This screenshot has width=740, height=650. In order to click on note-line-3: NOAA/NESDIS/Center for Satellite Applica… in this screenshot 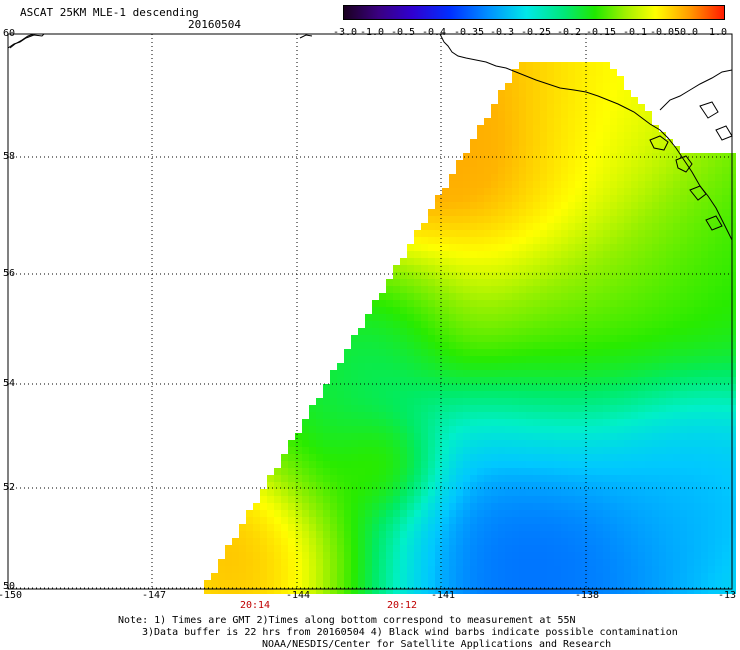, I will do `click(437, 644)`.